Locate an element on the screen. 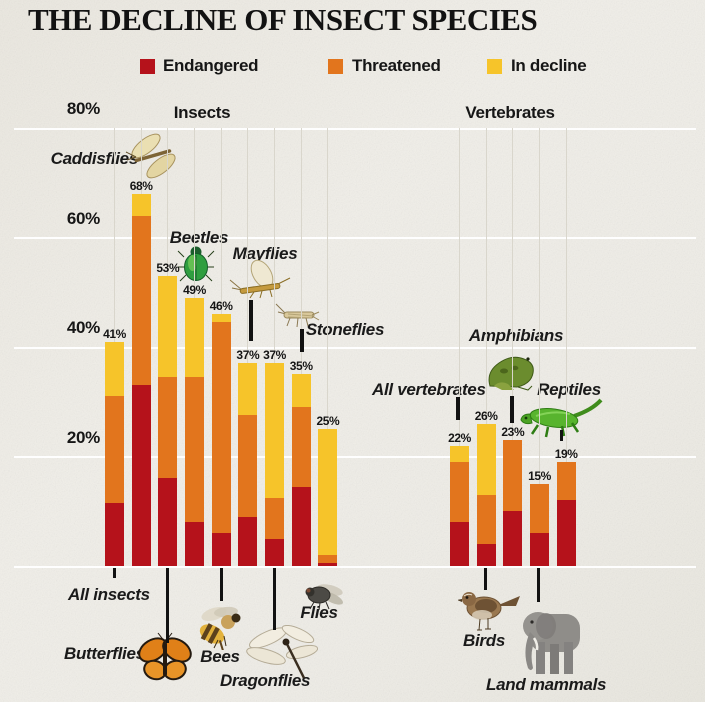 The image size is (705, 702). bar-dragonflies is located at coordinates (275, 464).